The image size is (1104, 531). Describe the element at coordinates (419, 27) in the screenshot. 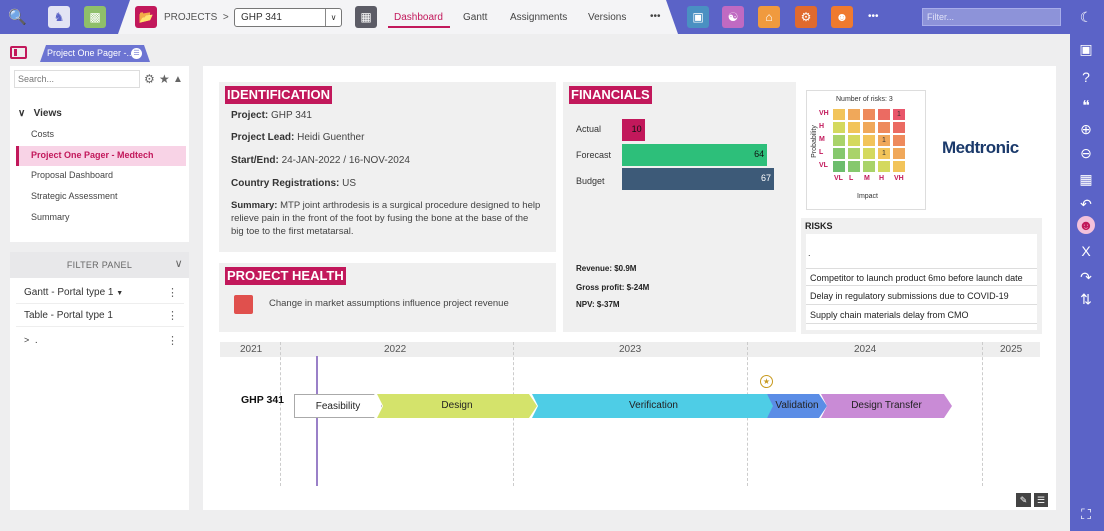

I see `active-tab-underline` at that location.